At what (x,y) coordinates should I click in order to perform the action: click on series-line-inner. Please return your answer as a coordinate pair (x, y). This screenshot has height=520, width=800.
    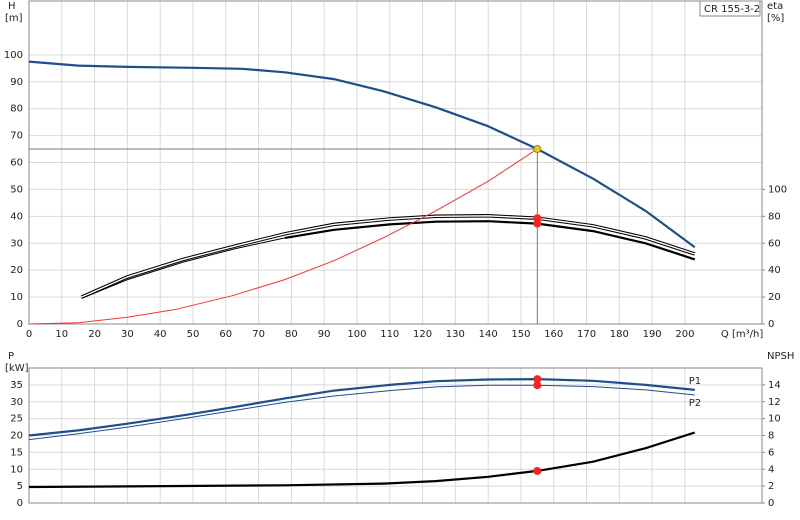
    Looking at the image, I should click on (388, 256).